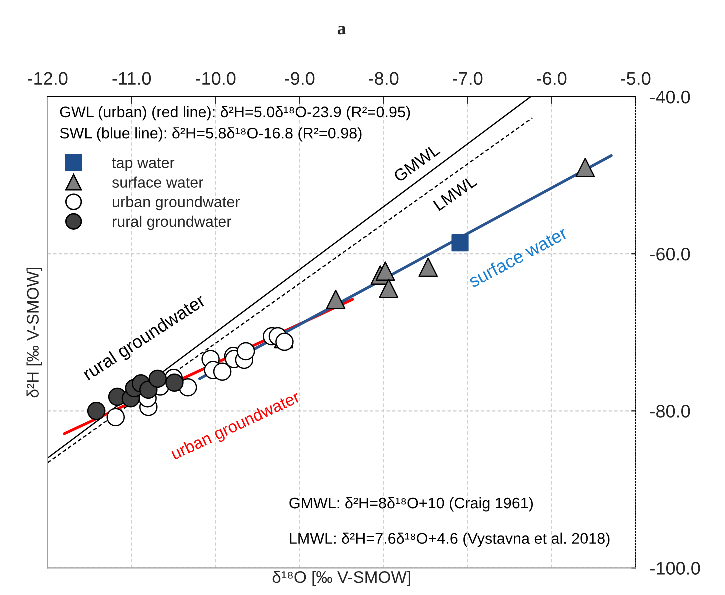 The width and height of the screenshot is (725, 595). Describe the element at coordinates (636, 79) in the screenshot. I see `x-tick-label: -5.0` at that location.